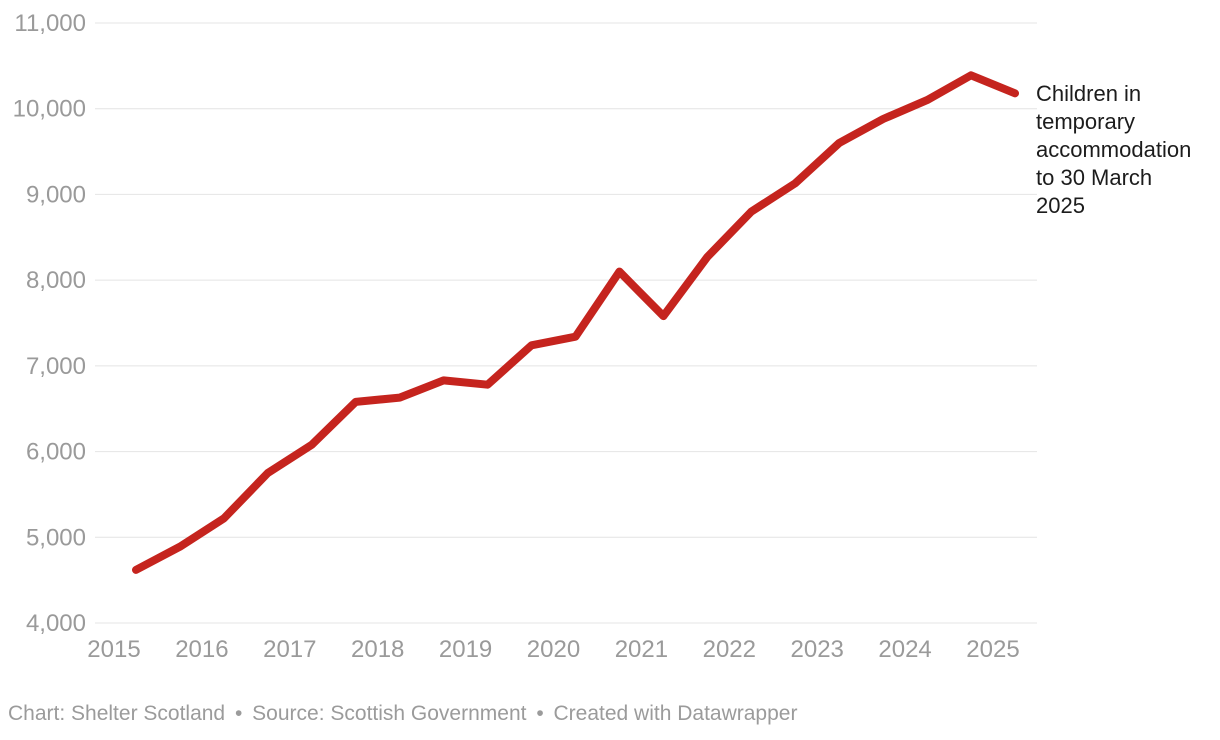 The image size is (1220, 740). Describe the element at coordinates (904, 649) in the screenshot. I see `x-axis-tick-label: 2024` at that location.